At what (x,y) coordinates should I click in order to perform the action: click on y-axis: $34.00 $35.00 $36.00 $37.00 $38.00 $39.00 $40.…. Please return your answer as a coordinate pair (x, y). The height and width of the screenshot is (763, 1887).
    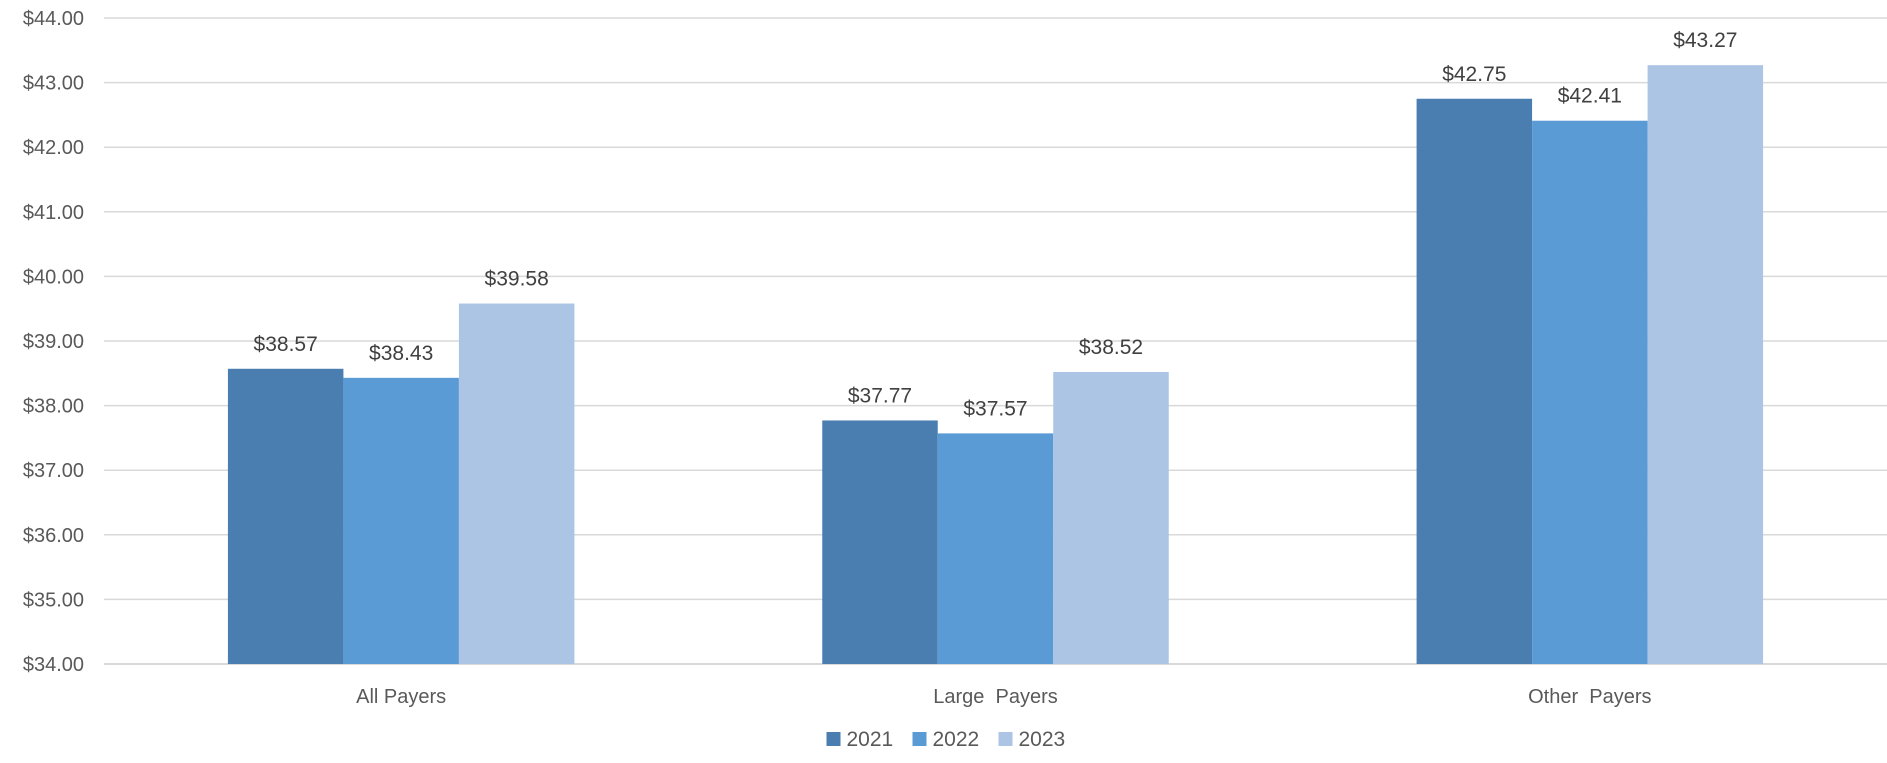
    Looking at the image, I should click on (53, 342).